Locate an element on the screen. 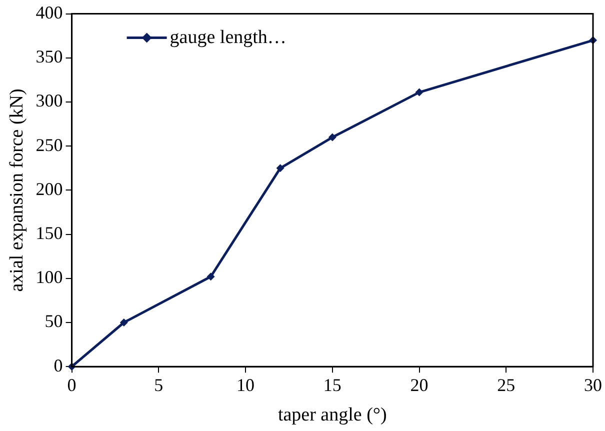 The height and width of the screenshot is (431, 605). x-tick-label: 25 is located at coordinates (506, 385).